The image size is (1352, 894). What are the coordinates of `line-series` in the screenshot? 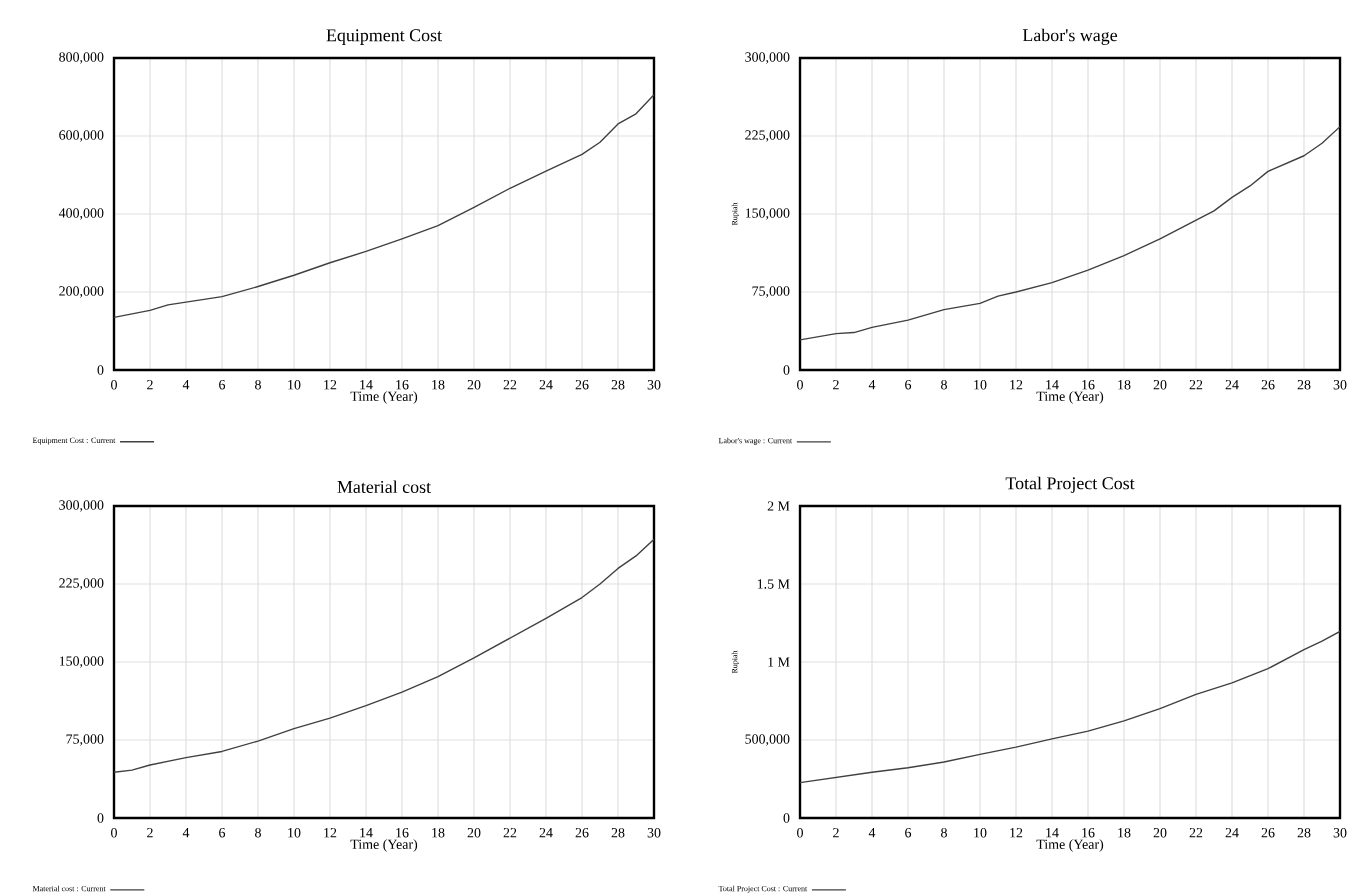 It's located at (384, 206).